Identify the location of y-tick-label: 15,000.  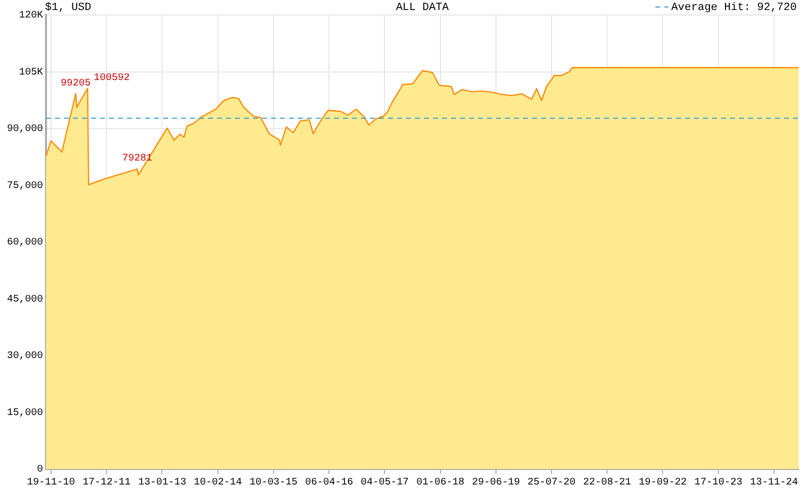
(24, 413).